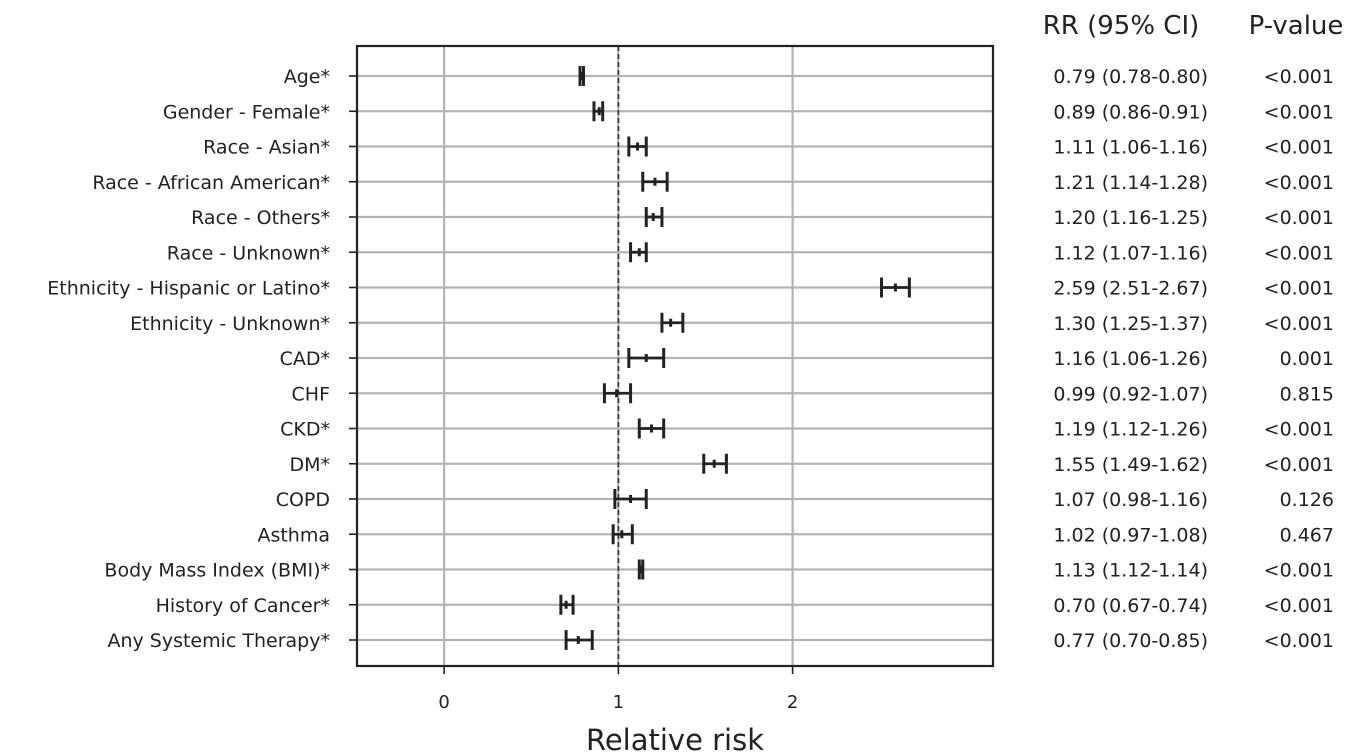 This screenshot has height=754, width=1349. Describe the element at coordinates (305, 359) in the screenshot. I see `row-label: CAD*` at that location.